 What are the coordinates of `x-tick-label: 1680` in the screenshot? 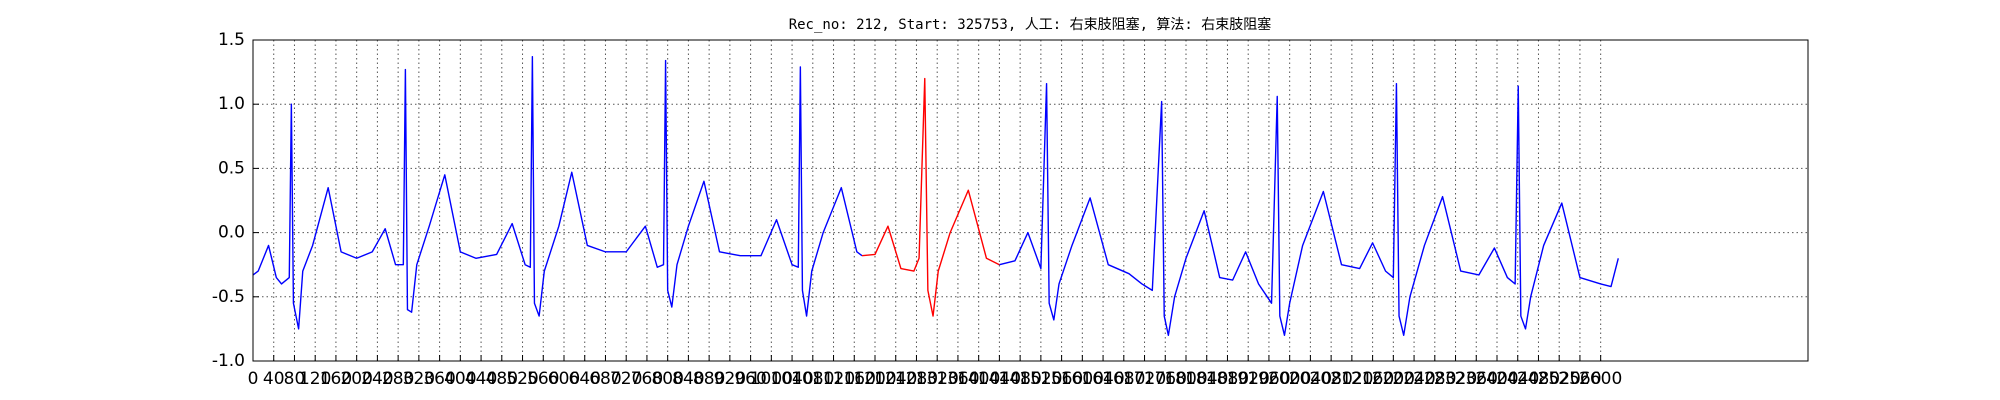 It's located at (1123, 379).